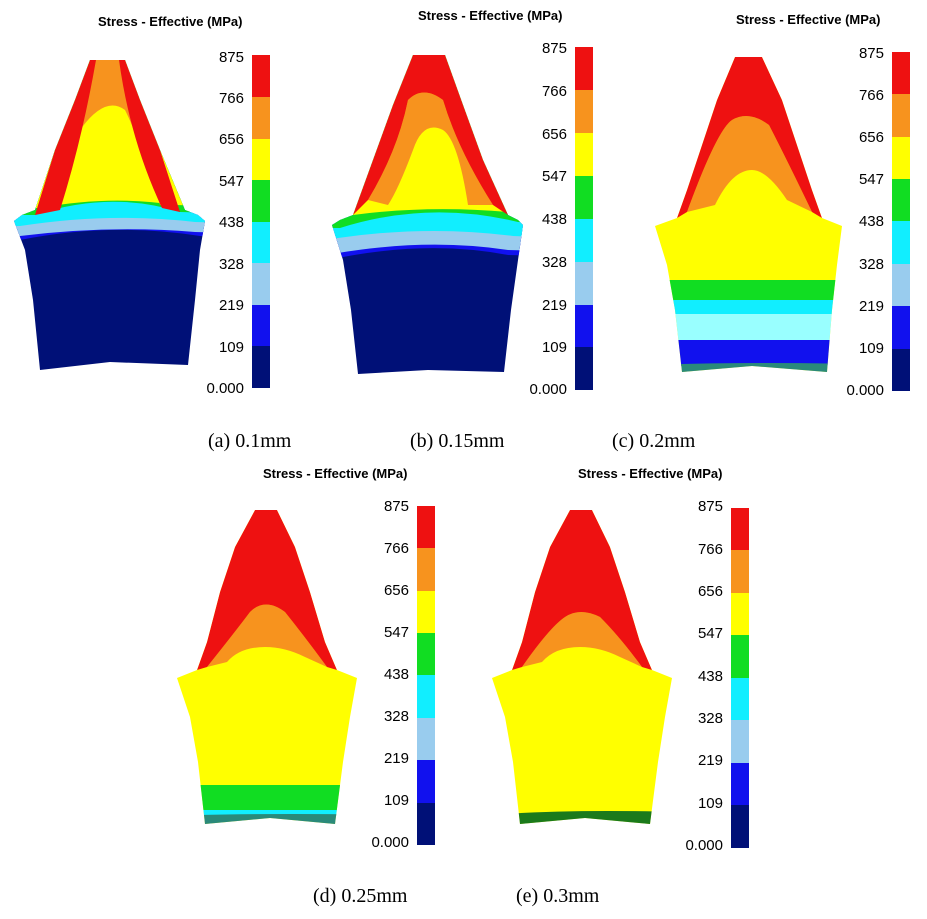 This screenshot has width=927, height=919. Describe the element at coordinates (267, 667) in the screenshot. I see `panel-d-tooth` at that location.